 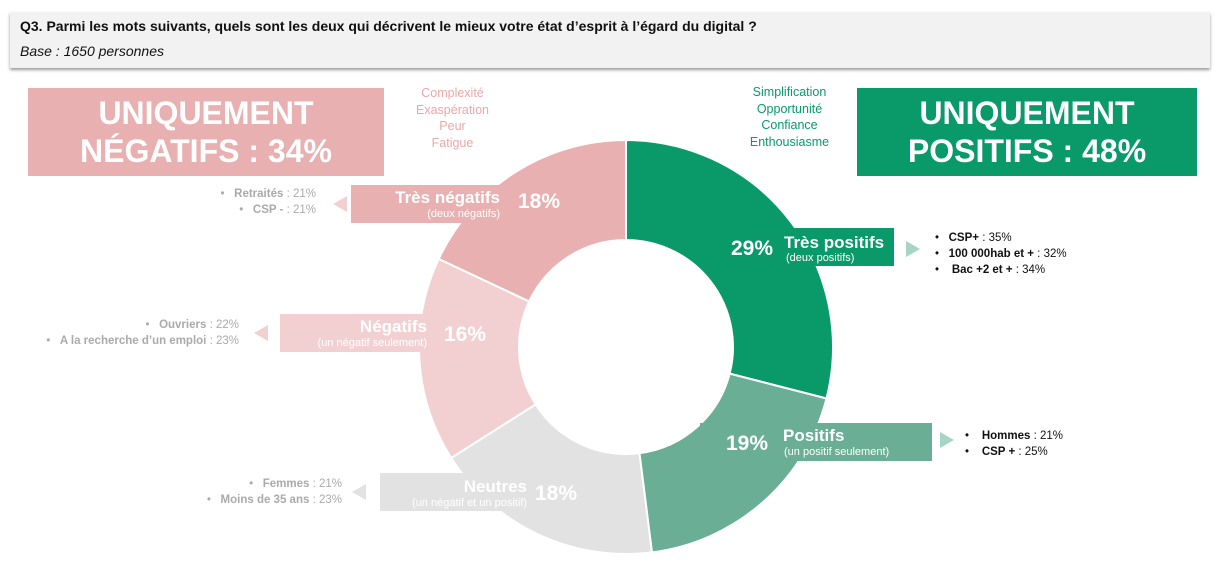 What do you see at coordinates (268, 202) in the screenshot?
I see `details-tres-negatifs: • Retraités : 21% • CSP - : 21%` at bounding box center [268, 202].